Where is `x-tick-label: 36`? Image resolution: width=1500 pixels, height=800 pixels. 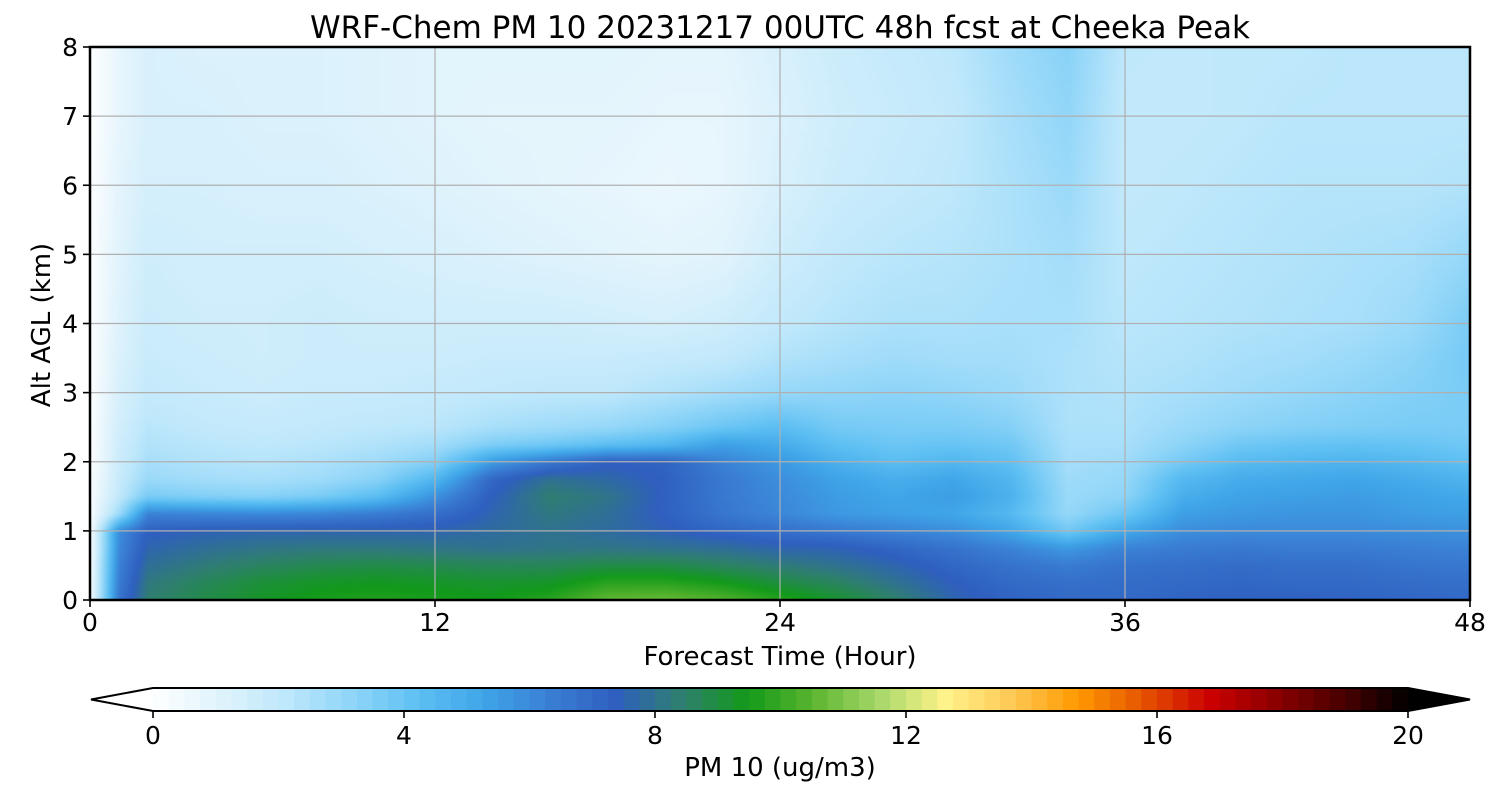
x-tick-label: 36 is located at coordinates (1125, 622).